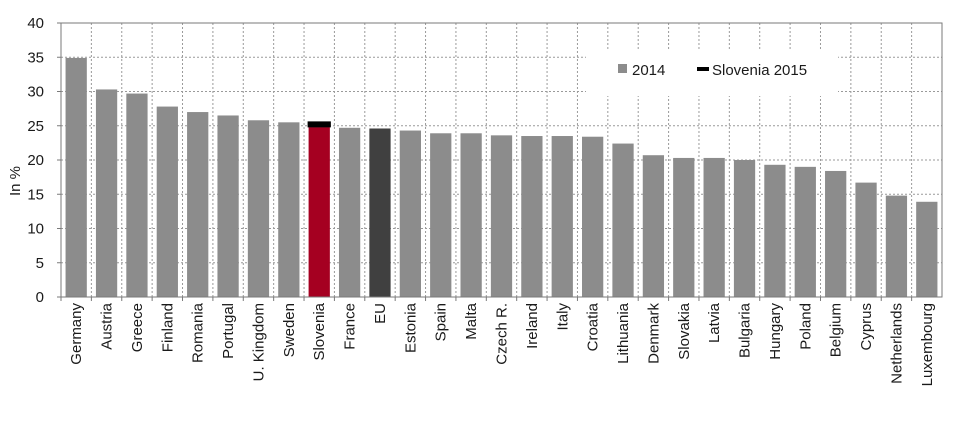 The image size is (960, 424). Describe the element at coordinates (35, 57) in the screenshot. I see `y-tick-label: 35` at that location.